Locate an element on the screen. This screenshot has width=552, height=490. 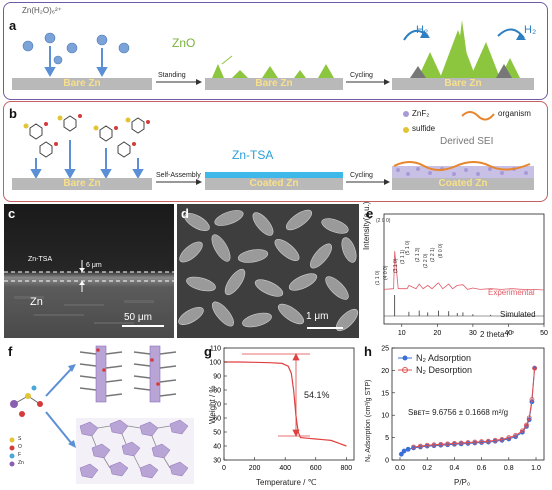
thickness-label: 6 μm is located at coordinates (94, 265).